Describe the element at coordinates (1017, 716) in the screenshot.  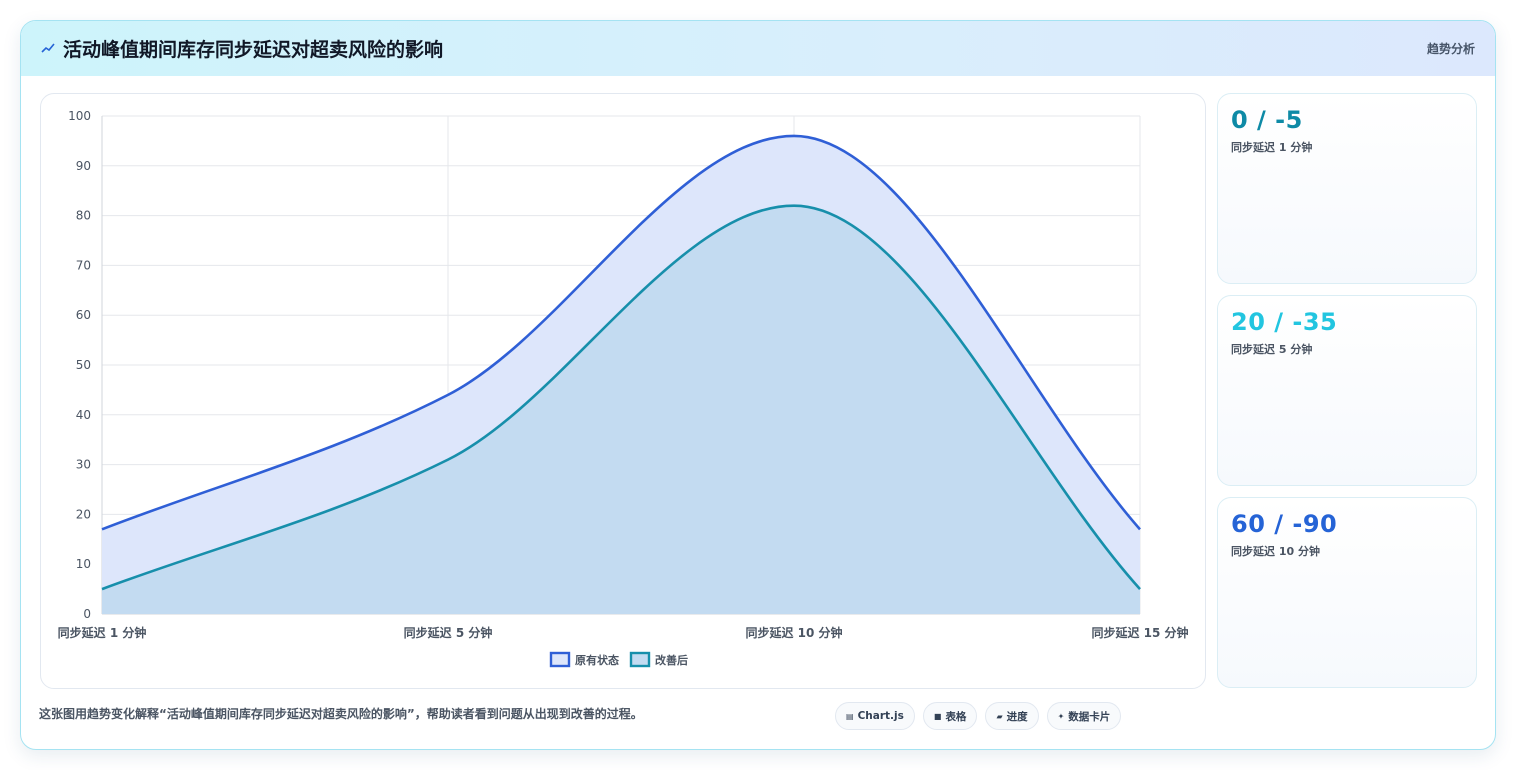
I see `chip-label: 进度` at that location.